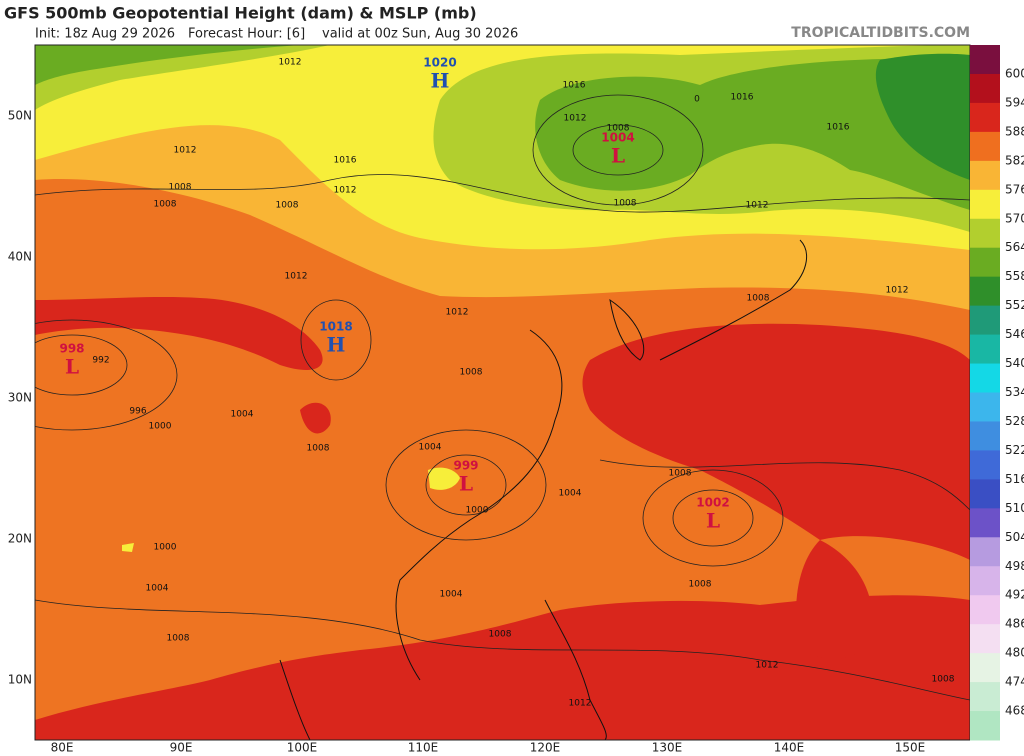  Describe the element at coordinates (667, 748) in the screenshot. I see `longitude-label: 130E` at that location.